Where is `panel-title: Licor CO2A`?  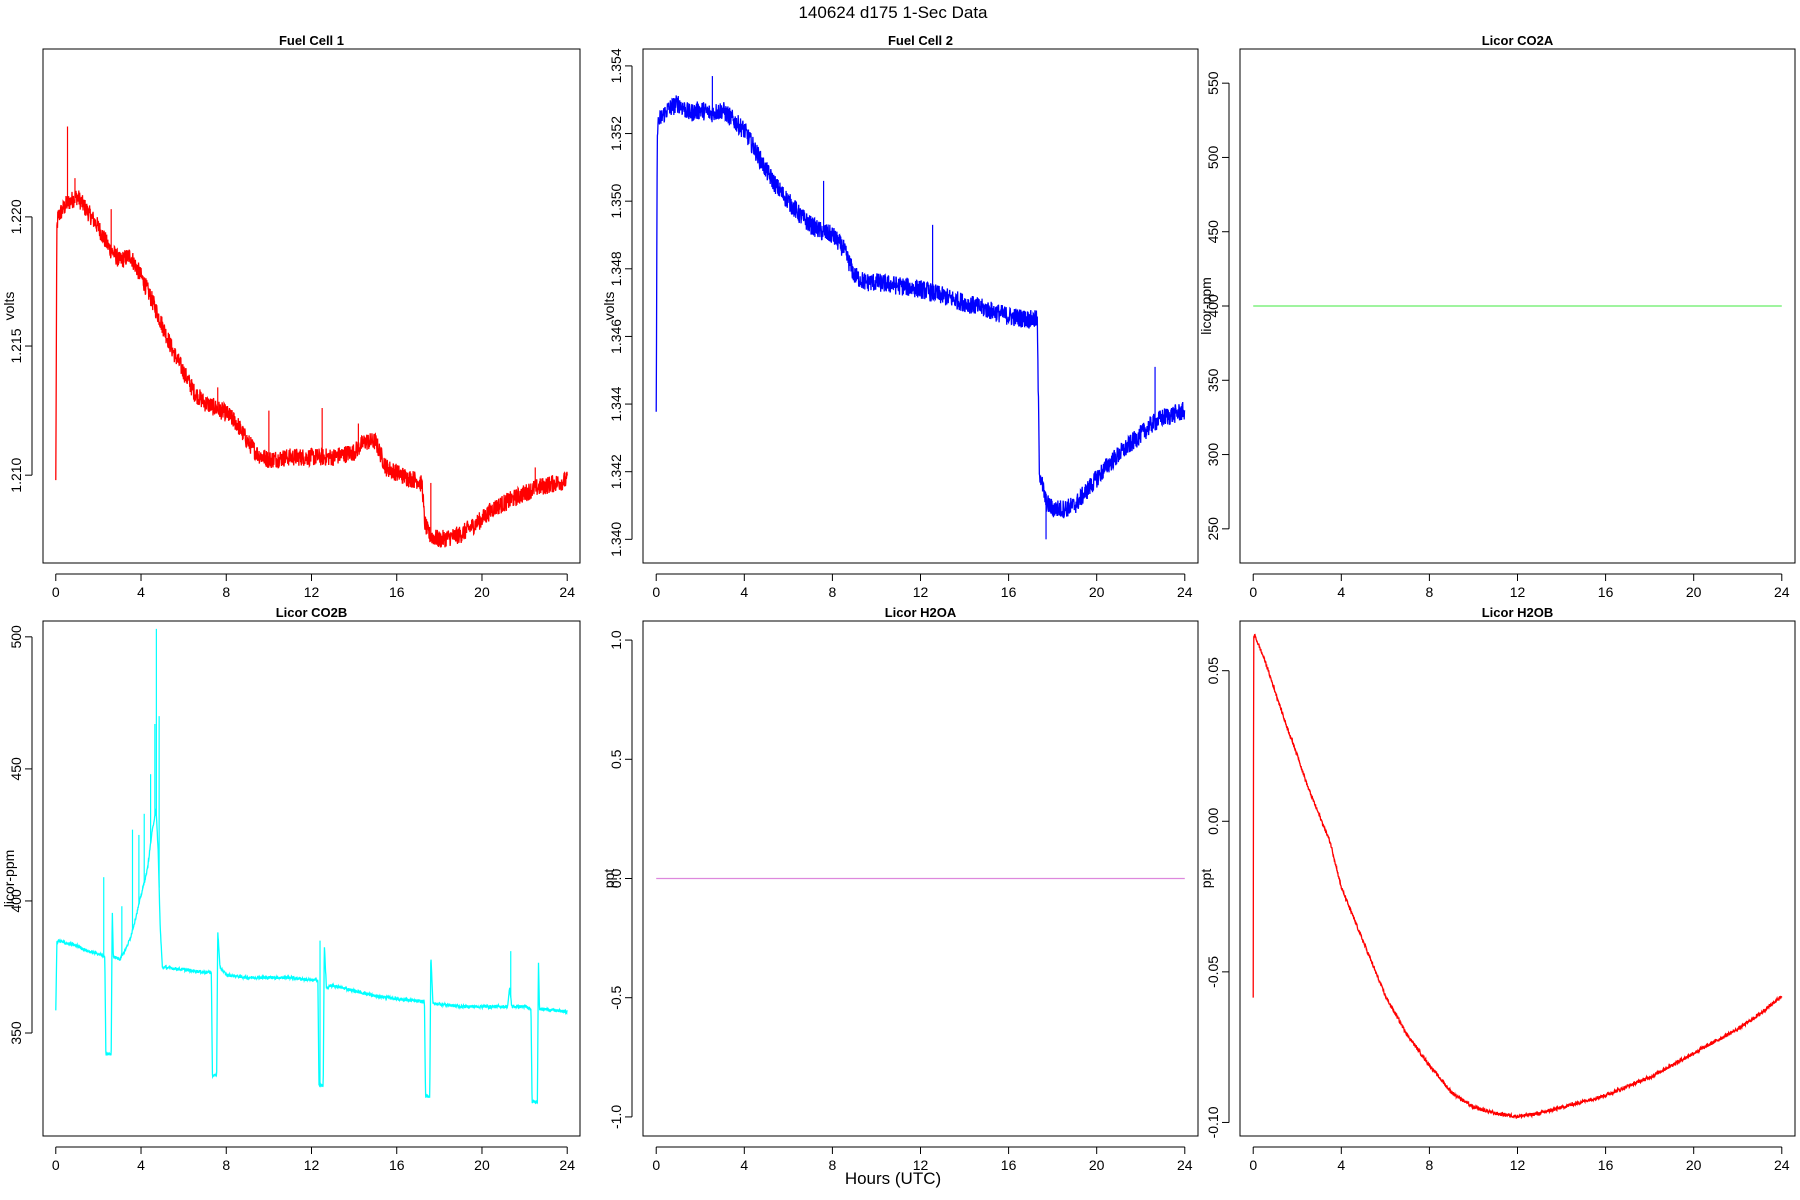
panel-title: Licor CO2A is located at coordinates (1518, 40).